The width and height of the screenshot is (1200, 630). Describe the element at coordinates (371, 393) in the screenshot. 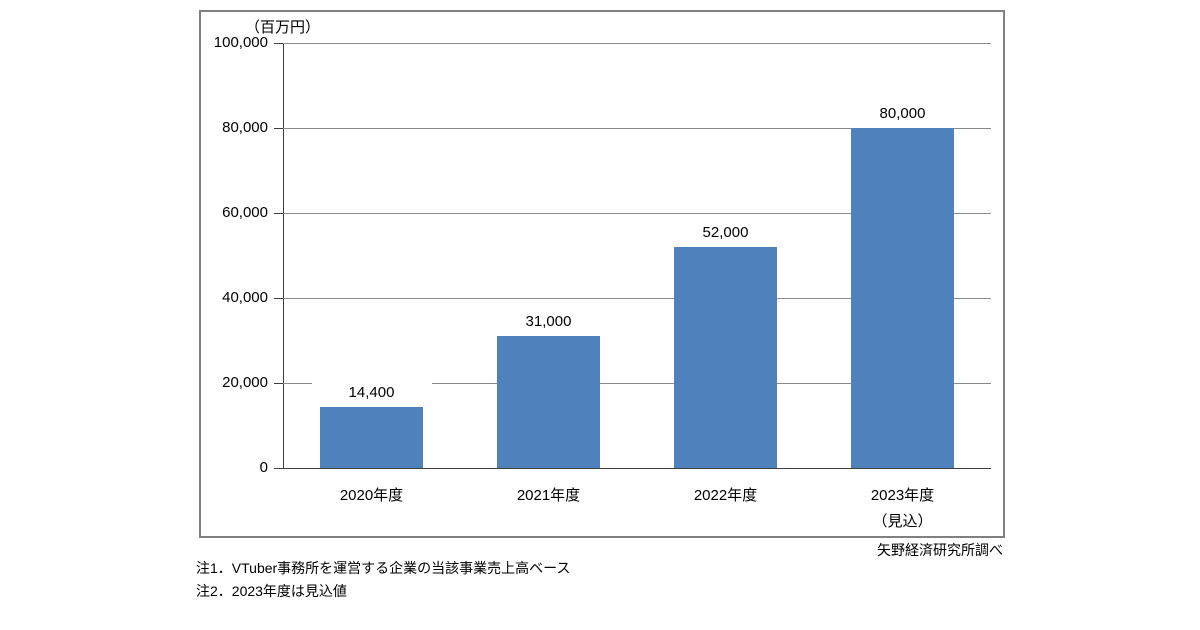

I see `bar-value-label: 14,400` at that location.